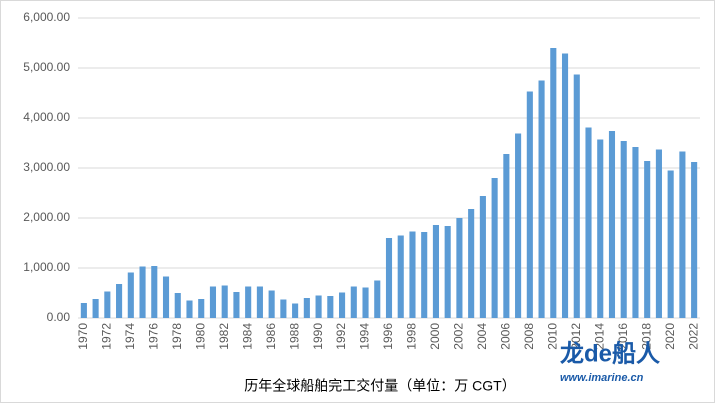 The height and width of the screenshot is (408, 715). I want to click on y-tick-label: 2,000.00, so click(46, 217).